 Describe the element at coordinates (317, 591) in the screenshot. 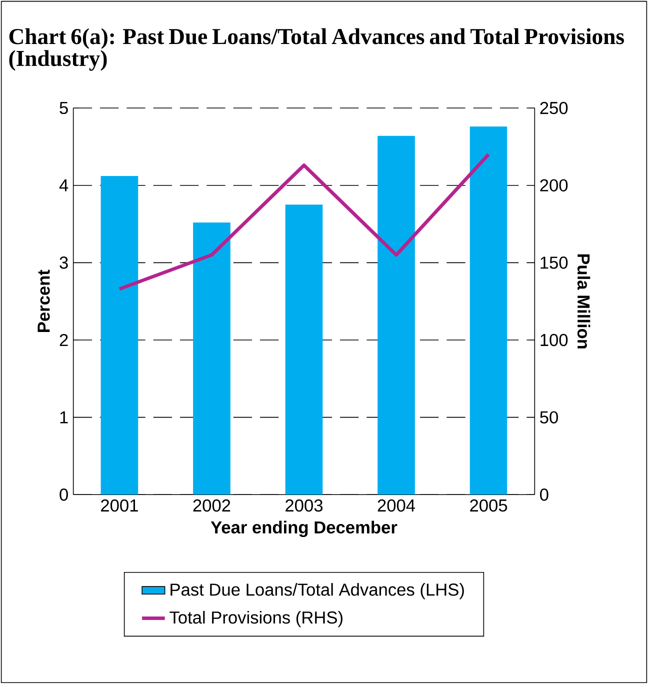

I see `legend-label: Past Due Loans/Total Advances (LHS)` at that location.